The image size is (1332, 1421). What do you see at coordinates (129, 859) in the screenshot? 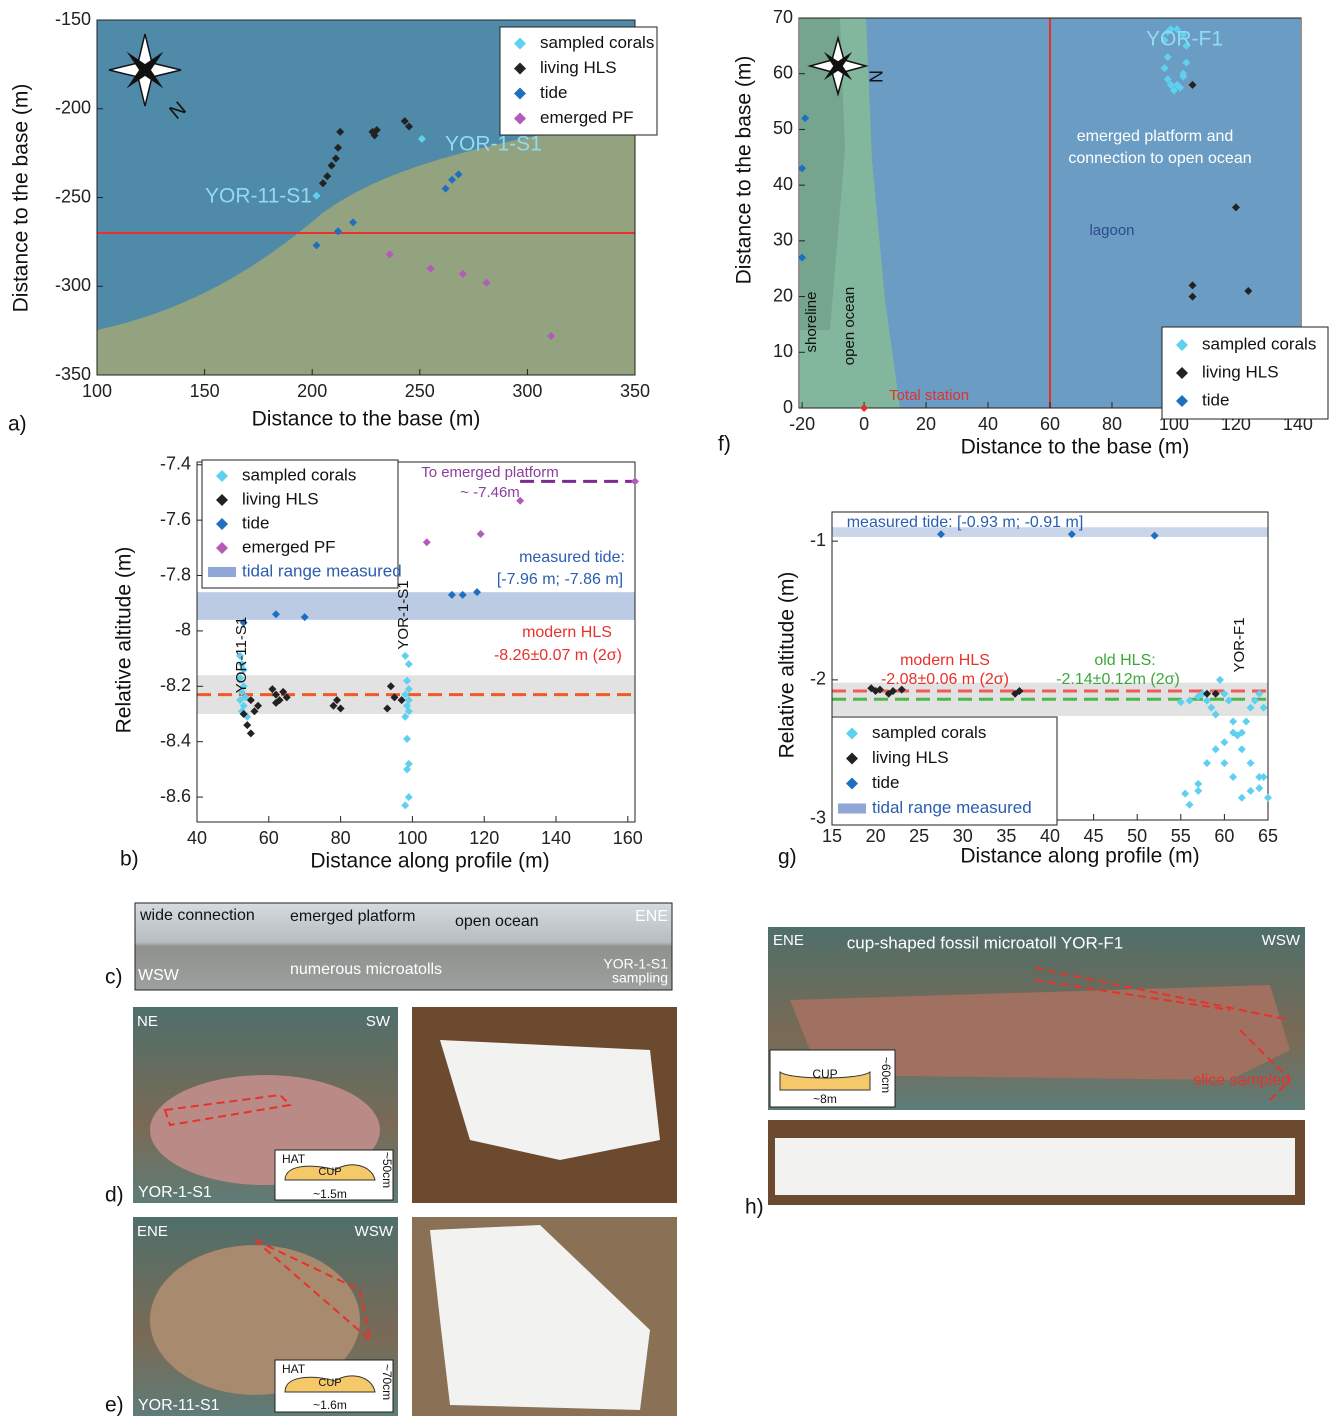
I see `panel-label: b)` at bounding box center [129, 859].